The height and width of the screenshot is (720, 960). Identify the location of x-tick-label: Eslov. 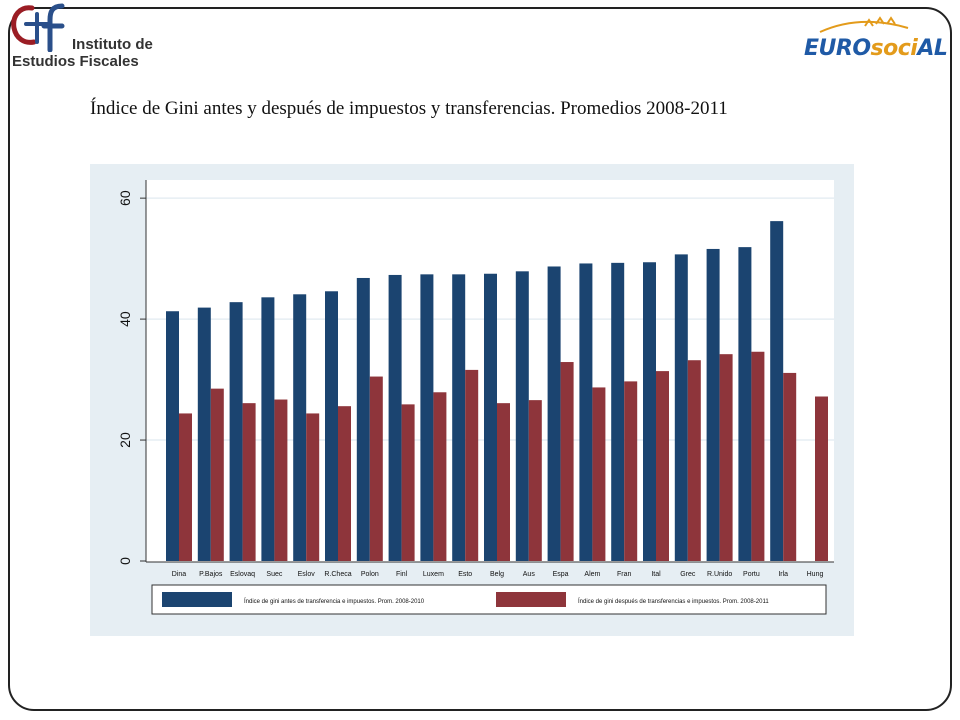
(307, 574).